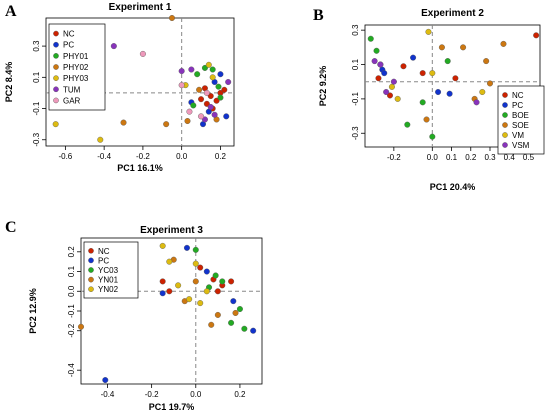 The height and width of the screenshot is (418, 550). Describe the element at coordinates (91, 279) in the screenshot. I see `legend-marker-yn01` at that location.